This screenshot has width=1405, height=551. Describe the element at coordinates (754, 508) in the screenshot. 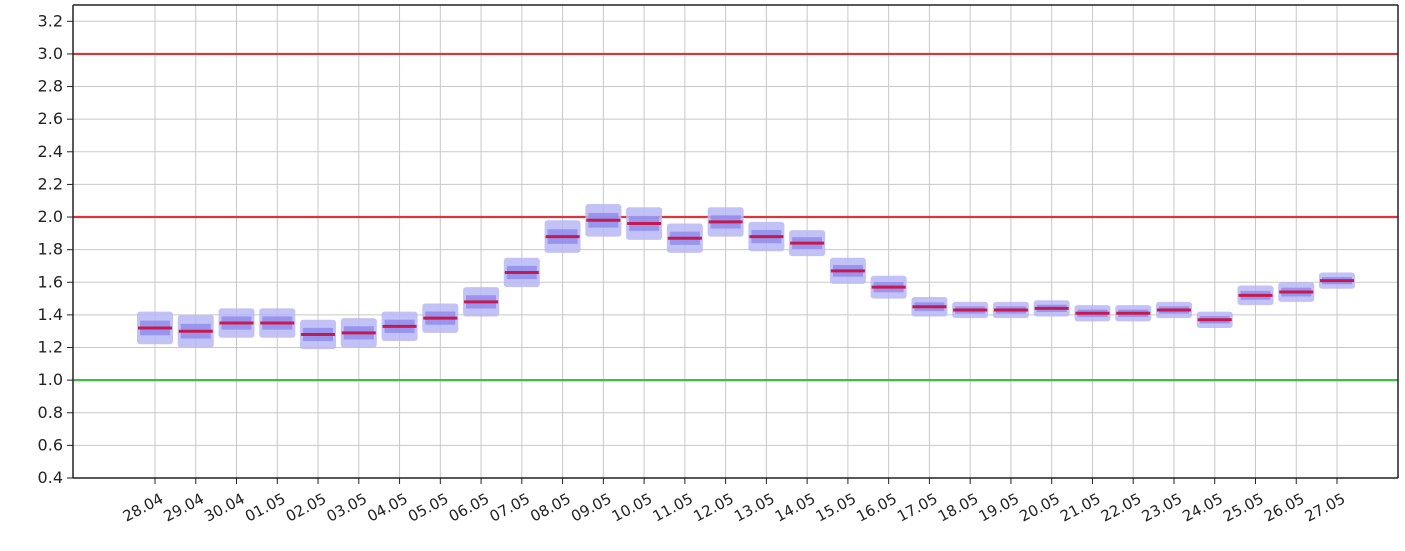

I see `x-tick-label: 13.05` at that location.